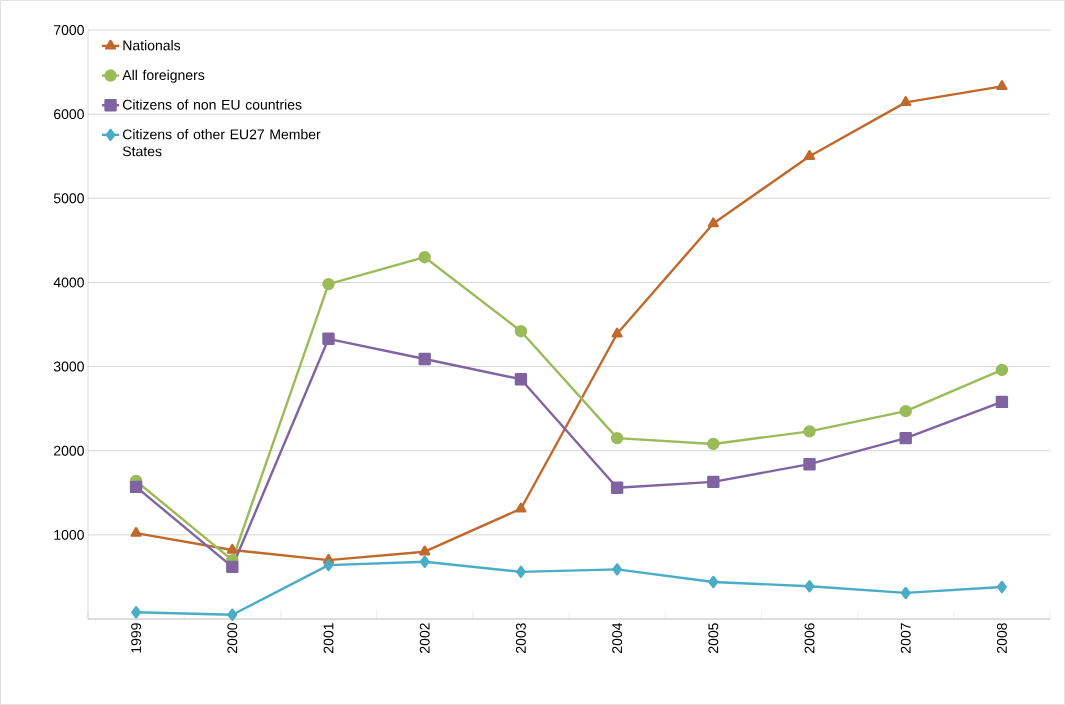  What do you see at coordinates (809, 638) in the screenshot?
I see `x-tick-label: 2006` at bounding box center [809, 638].